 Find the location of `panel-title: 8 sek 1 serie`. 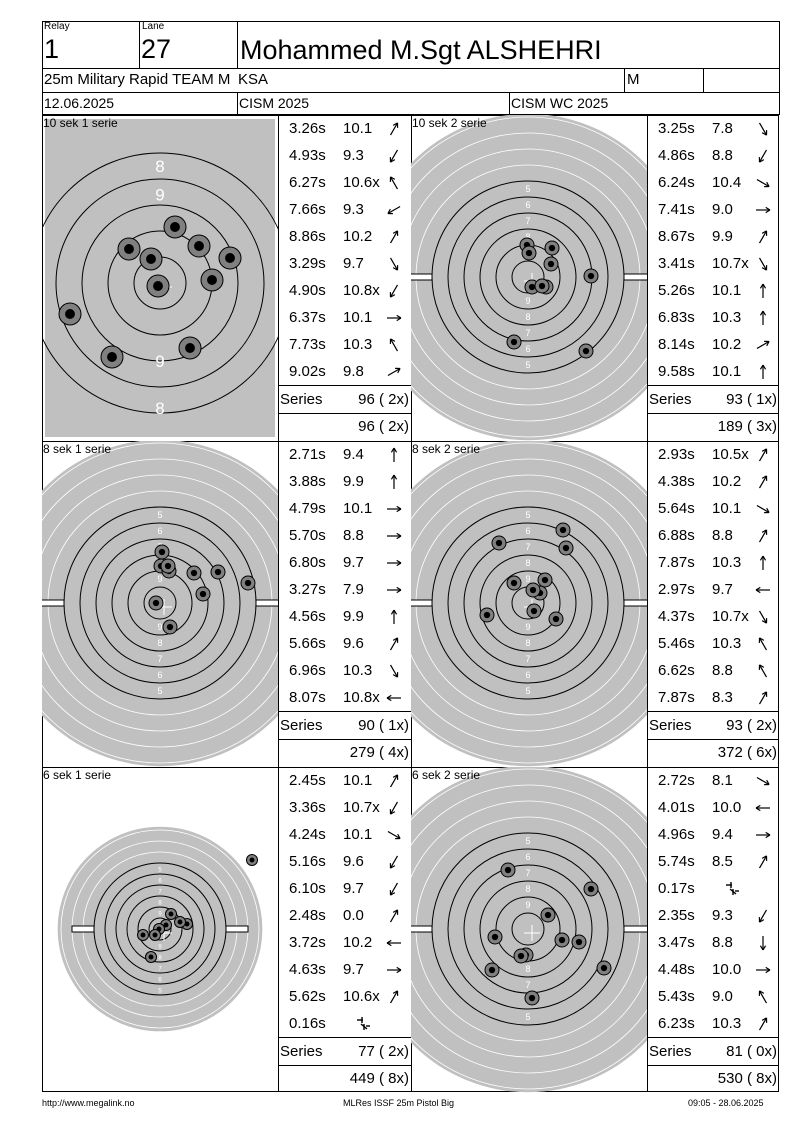

panel-title: 8 sek 1 serie is located at coordinates (77, 449).